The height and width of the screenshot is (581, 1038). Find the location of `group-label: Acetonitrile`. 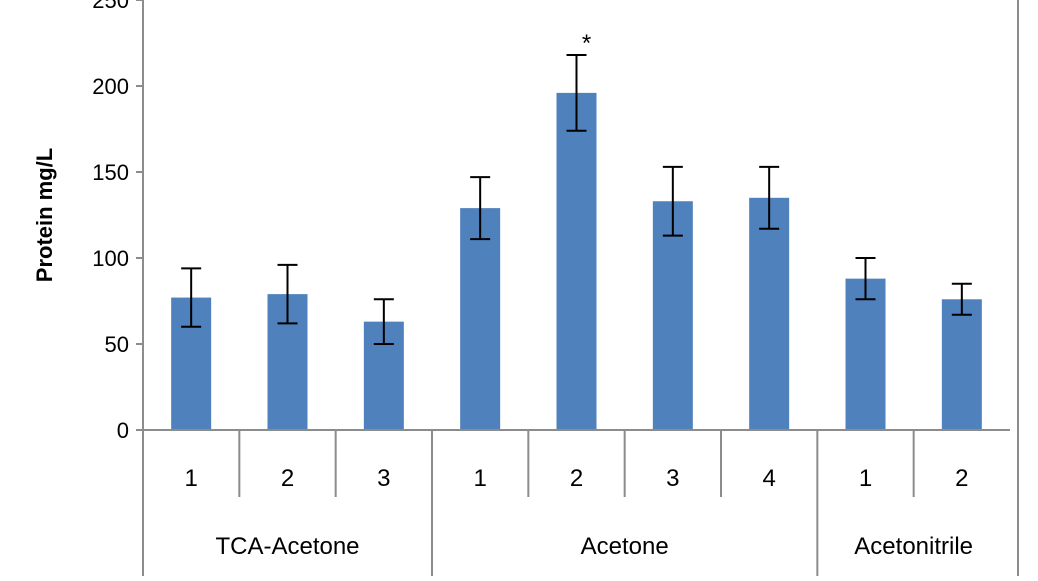

group-label: Acetonitrile is located at coordinates (913, 546).